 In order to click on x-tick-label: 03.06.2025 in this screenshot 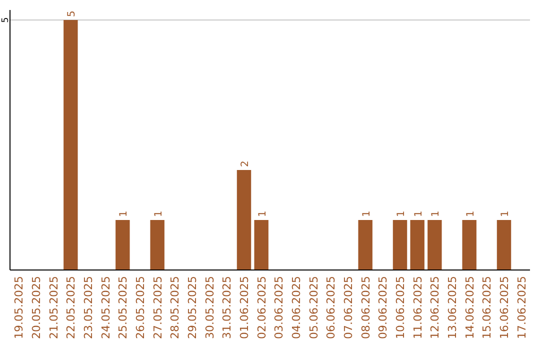, I will do `click(279, 307)`.